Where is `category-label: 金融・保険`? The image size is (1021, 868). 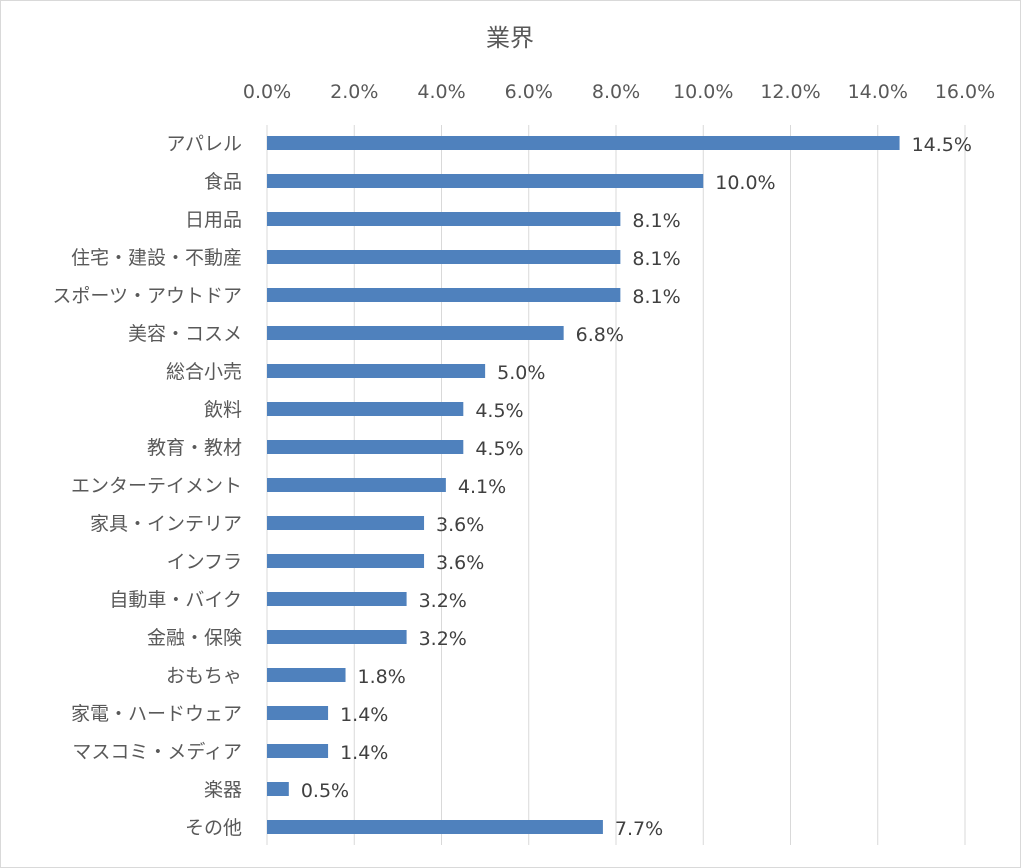 category-label: 金融・保険 is located at coordinates (194, 638).